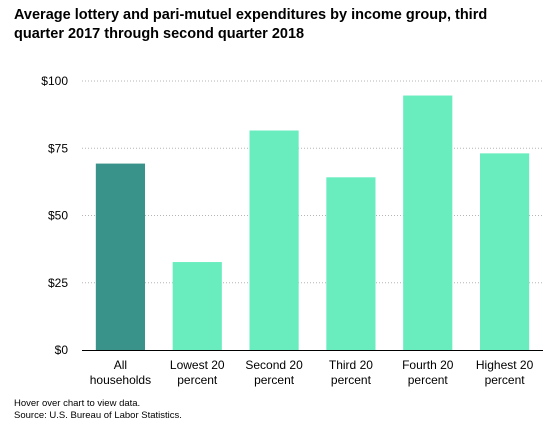 The image size is (547, 430). Describe the element at coordinates (120, 380) in the screenshot. I see `x-tick-label: households` at that location.